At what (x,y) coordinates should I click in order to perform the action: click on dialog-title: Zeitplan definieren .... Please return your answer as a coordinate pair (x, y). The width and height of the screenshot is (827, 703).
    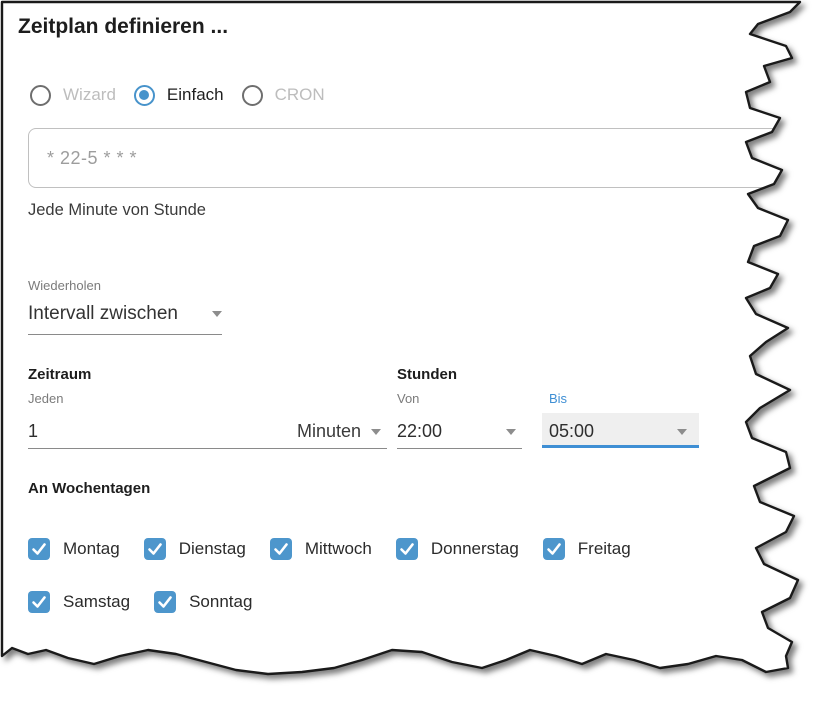
    Looking at the image, I should click on (123, 26).